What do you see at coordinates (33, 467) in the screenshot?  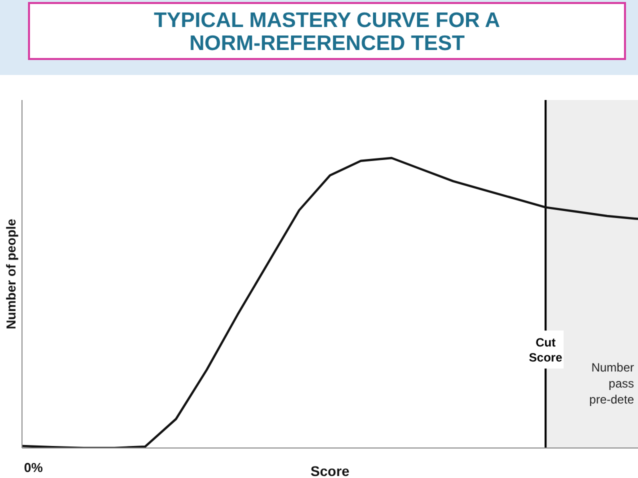 I see `text: 0%` at bounding box center [33, 467].